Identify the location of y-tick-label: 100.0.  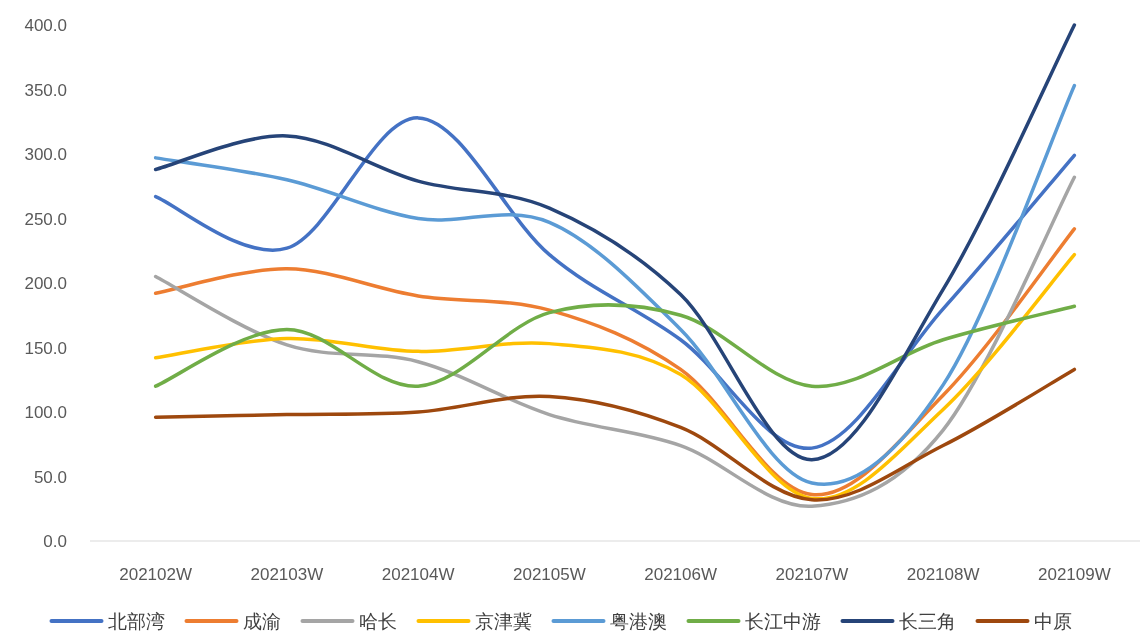
(45, 412).